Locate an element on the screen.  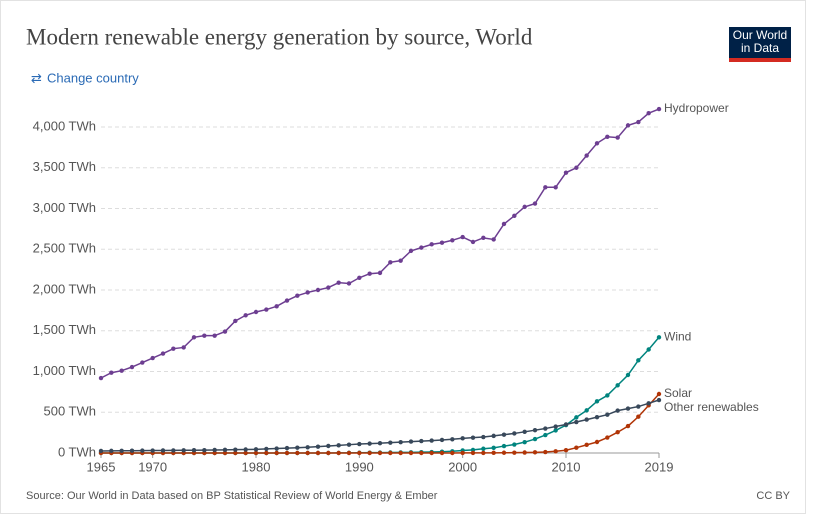
y-tick-label: 1,000 TWh is located at coordinates (64, 370).